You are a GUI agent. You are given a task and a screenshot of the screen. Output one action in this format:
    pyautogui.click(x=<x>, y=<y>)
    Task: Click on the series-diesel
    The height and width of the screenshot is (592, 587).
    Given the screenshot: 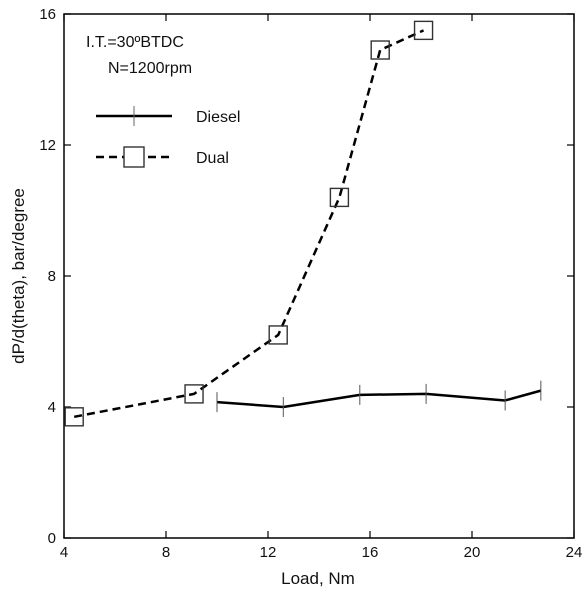 What is the action you would take?
    pyautogui.click(x=379, y=398)
    